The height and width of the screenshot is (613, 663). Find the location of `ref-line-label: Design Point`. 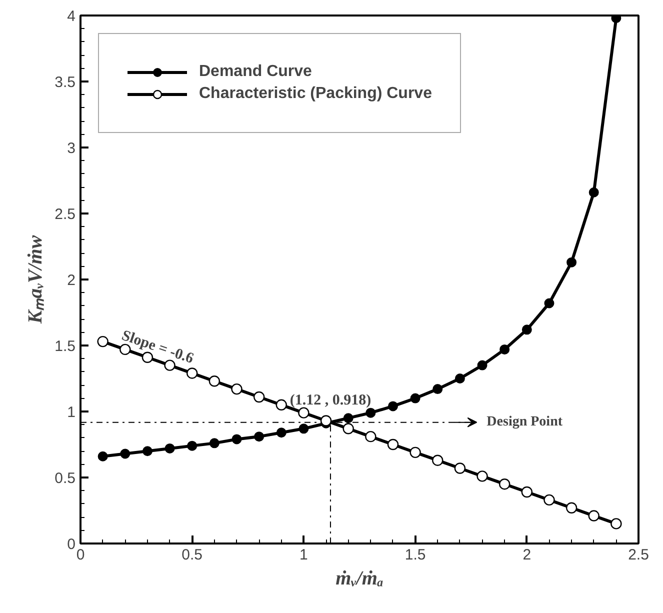

ref-line-label: Design Point is located at coordinates (524, 422).